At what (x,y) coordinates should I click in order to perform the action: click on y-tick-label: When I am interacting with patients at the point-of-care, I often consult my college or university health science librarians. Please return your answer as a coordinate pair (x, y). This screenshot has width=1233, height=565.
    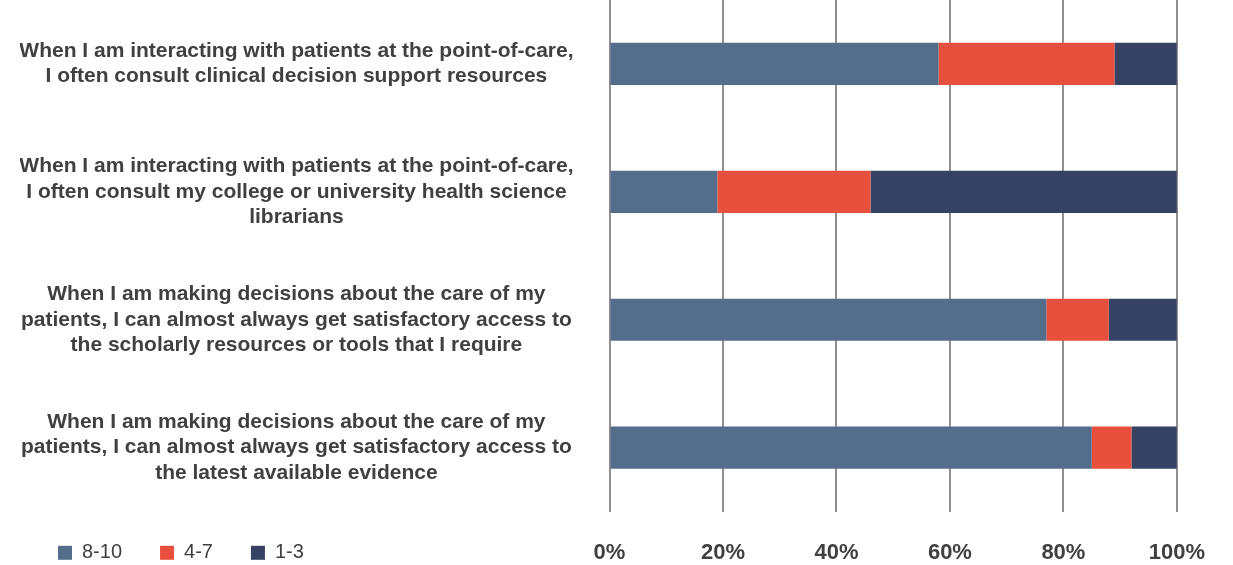
    Looking at the image, I should click on (296, 190).